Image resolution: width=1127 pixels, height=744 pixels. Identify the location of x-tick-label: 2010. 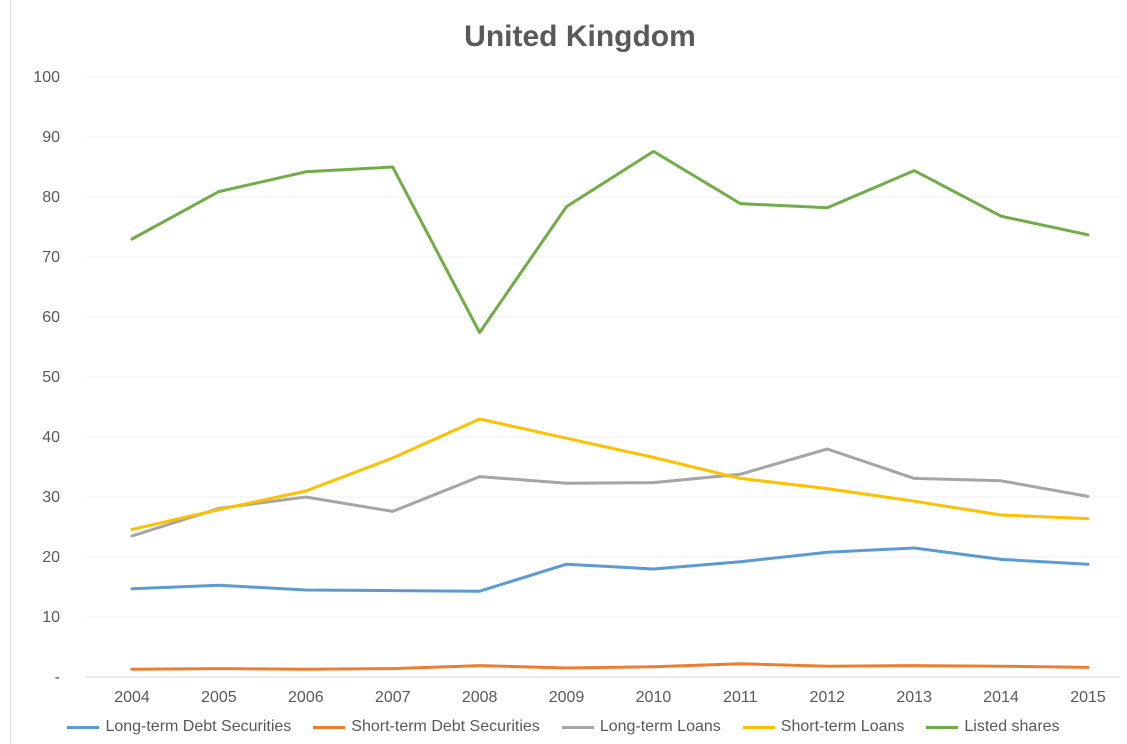
(654, 697).